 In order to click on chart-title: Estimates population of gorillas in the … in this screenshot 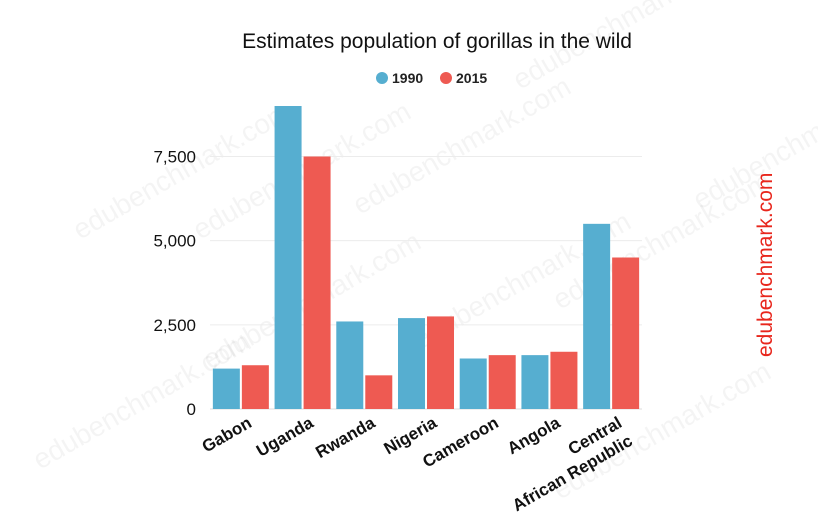, I will do `click(437, 41)`.